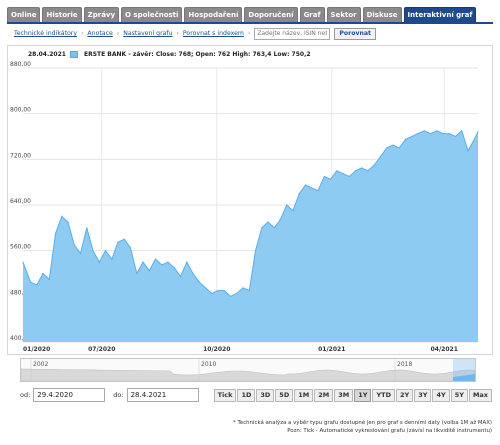  What do you see at coordinates (36, 349) in the screenshot?
I see `x-tick-label: 01/2020` at bounding box center [36, 349].